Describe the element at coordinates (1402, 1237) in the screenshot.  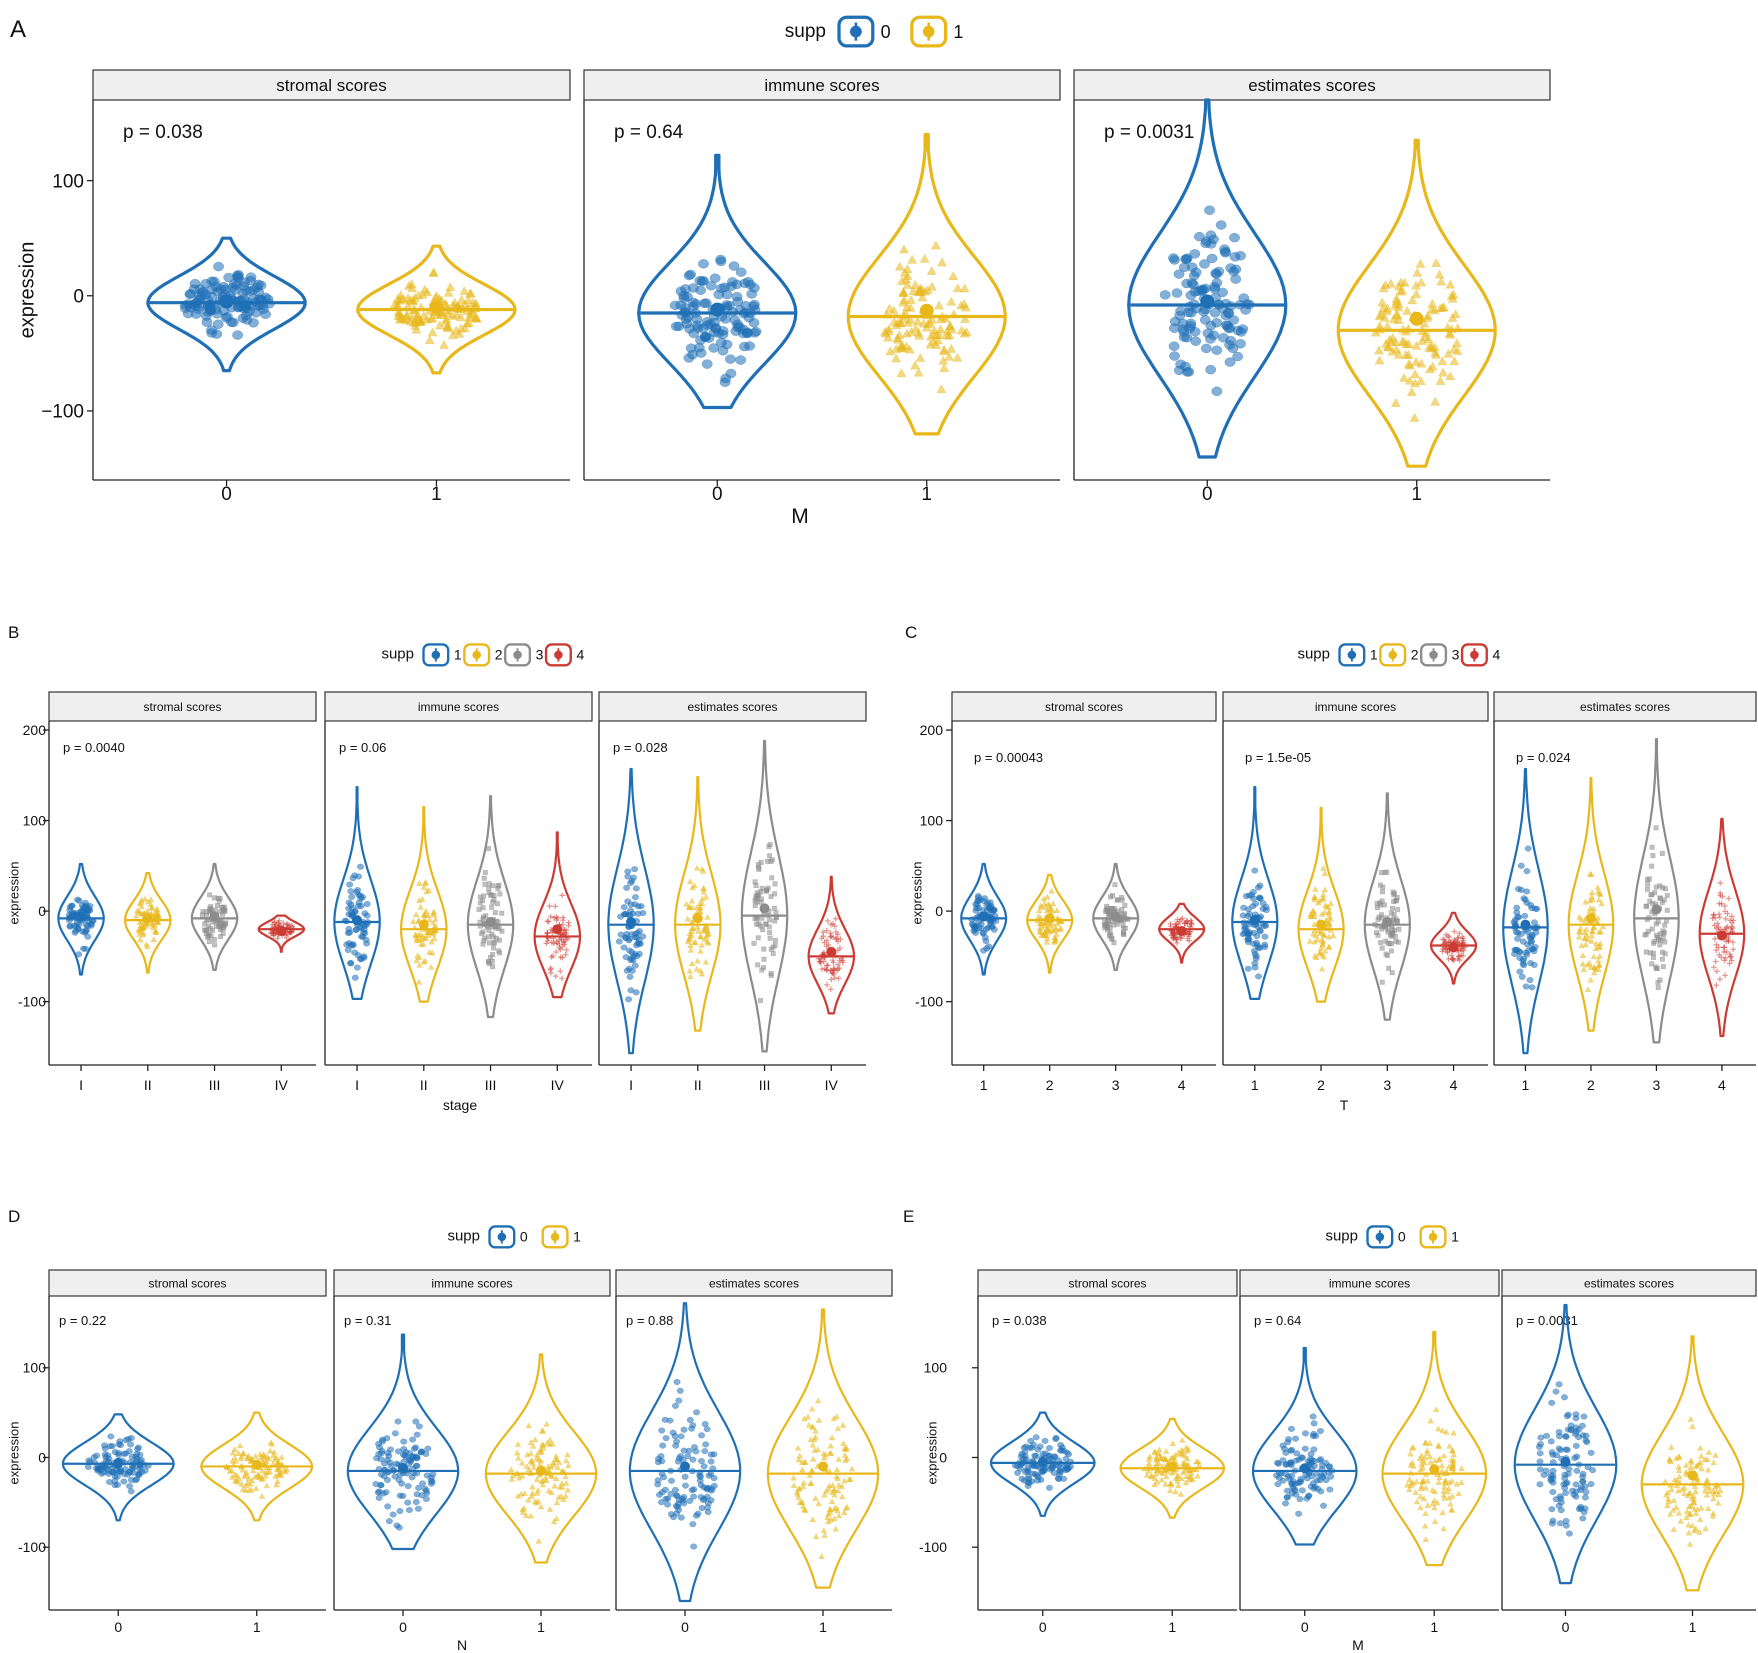
I see `legend-label-0: 0` at that location.